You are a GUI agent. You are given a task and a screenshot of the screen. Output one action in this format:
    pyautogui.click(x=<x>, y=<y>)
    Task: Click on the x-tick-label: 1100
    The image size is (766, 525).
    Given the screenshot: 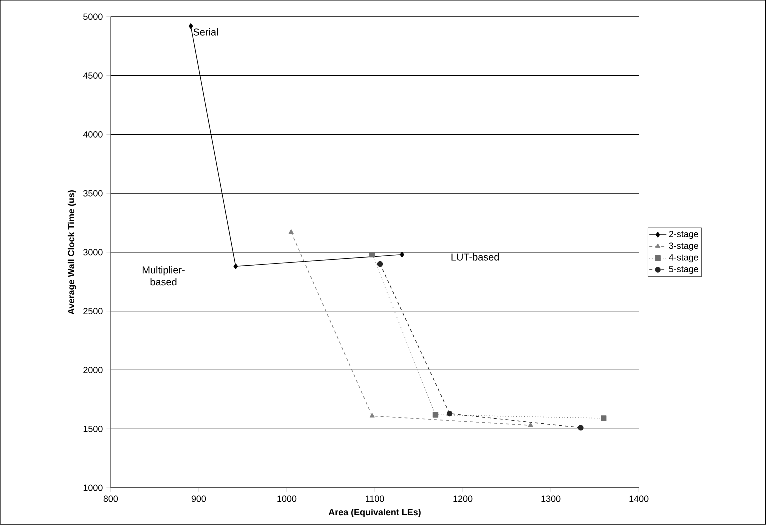 What is the action you would take?
    pyautogui.click(x=375, y=499)
    